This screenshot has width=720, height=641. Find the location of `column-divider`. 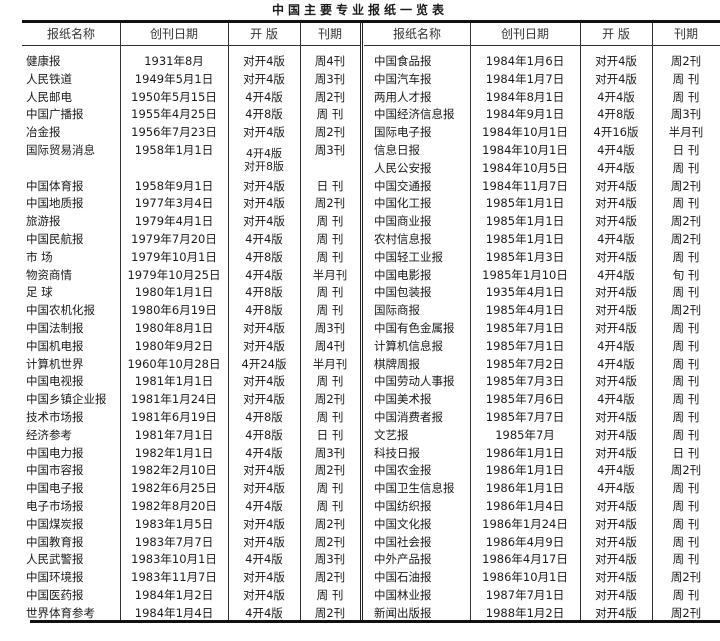

column-divider is located at coordinates (120, 321).